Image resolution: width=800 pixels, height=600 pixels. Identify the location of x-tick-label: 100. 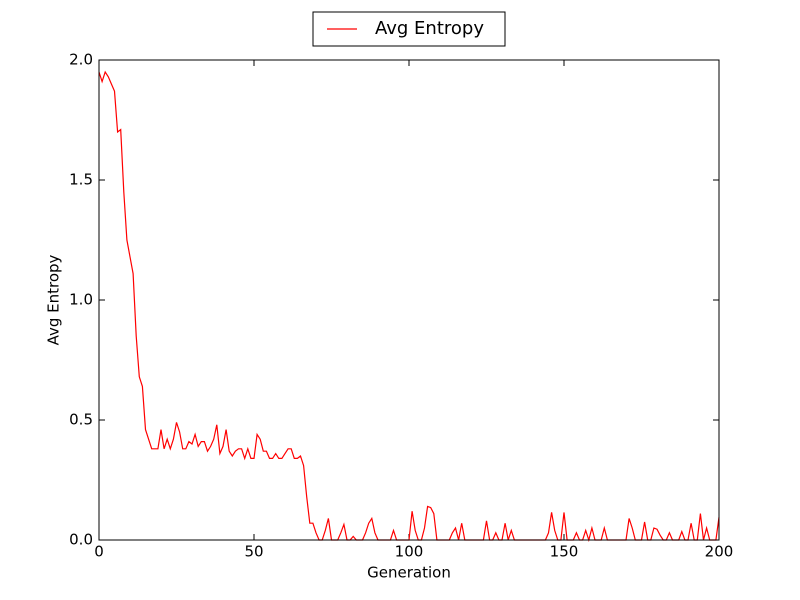
(409, 552).